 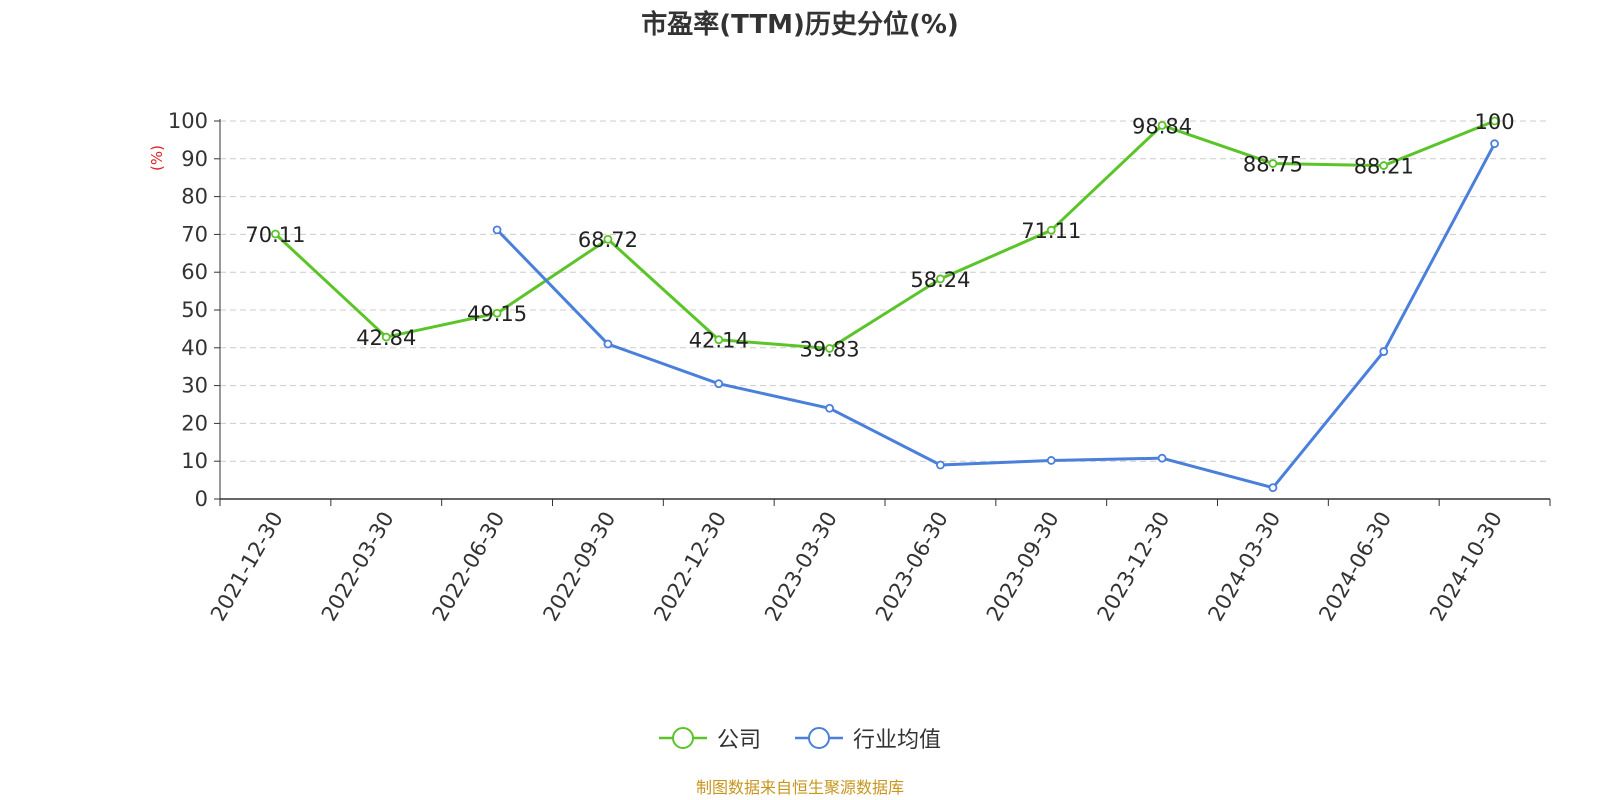 I want to click on x-tick-label: 2024-10-30, so click(x=1466, y=567).